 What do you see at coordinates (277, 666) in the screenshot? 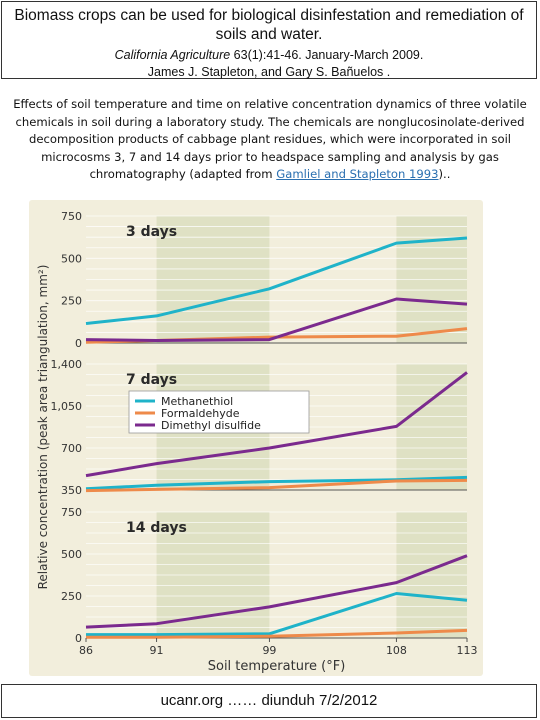
I see `x-axis-label: Soil temperature (°F)` at bounding box center [277, 666].